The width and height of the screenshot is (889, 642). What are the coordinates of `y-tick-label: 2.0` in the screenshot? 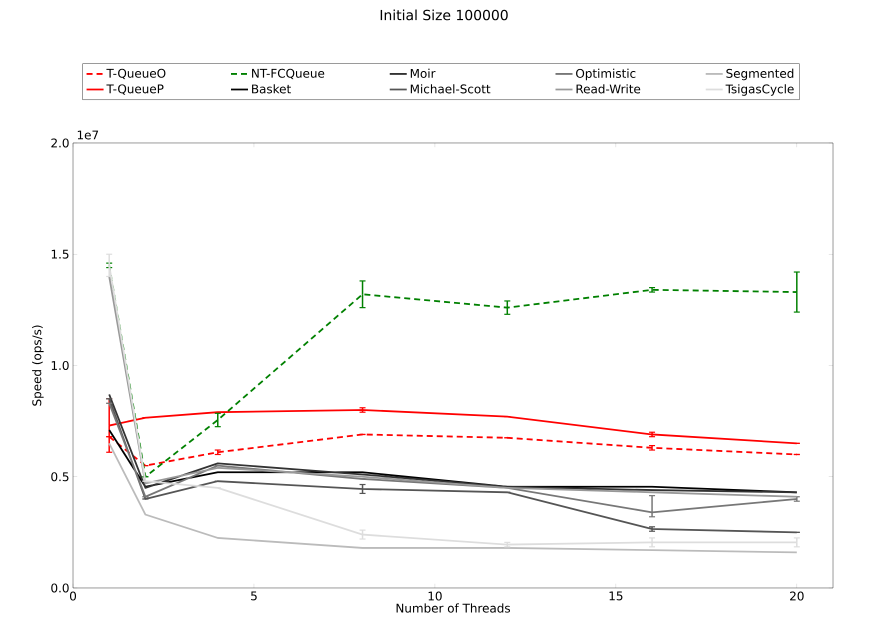 It's located at (60, 143).